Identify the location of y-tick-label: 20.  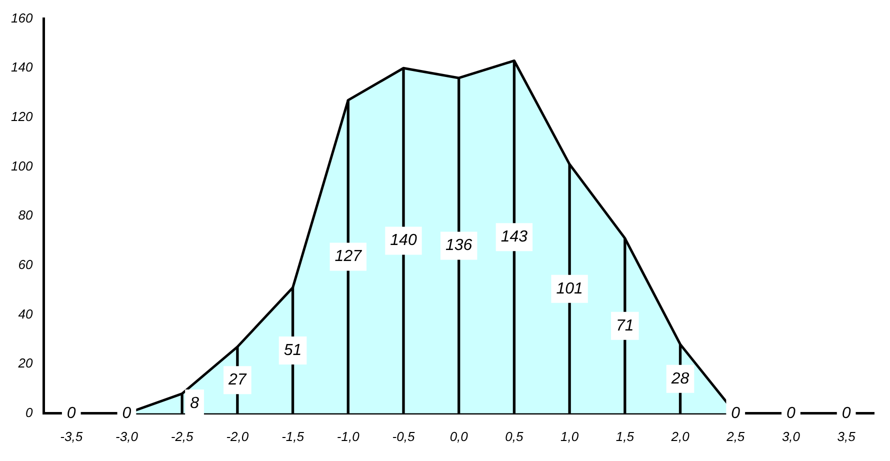
(25, 363).